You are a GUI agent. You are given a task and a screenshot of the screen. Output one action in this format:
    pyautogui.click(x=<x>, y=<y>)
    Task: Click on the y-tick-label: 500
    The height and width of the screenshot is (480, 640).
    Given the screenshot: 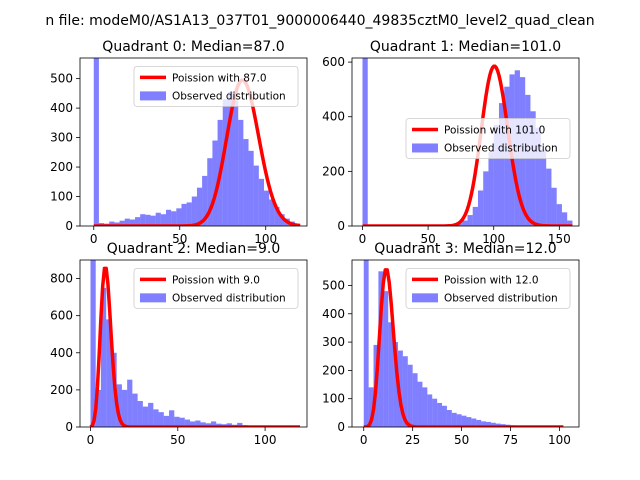 What is the action you would take?
    pyautogui.click(x=61, y=79)
    